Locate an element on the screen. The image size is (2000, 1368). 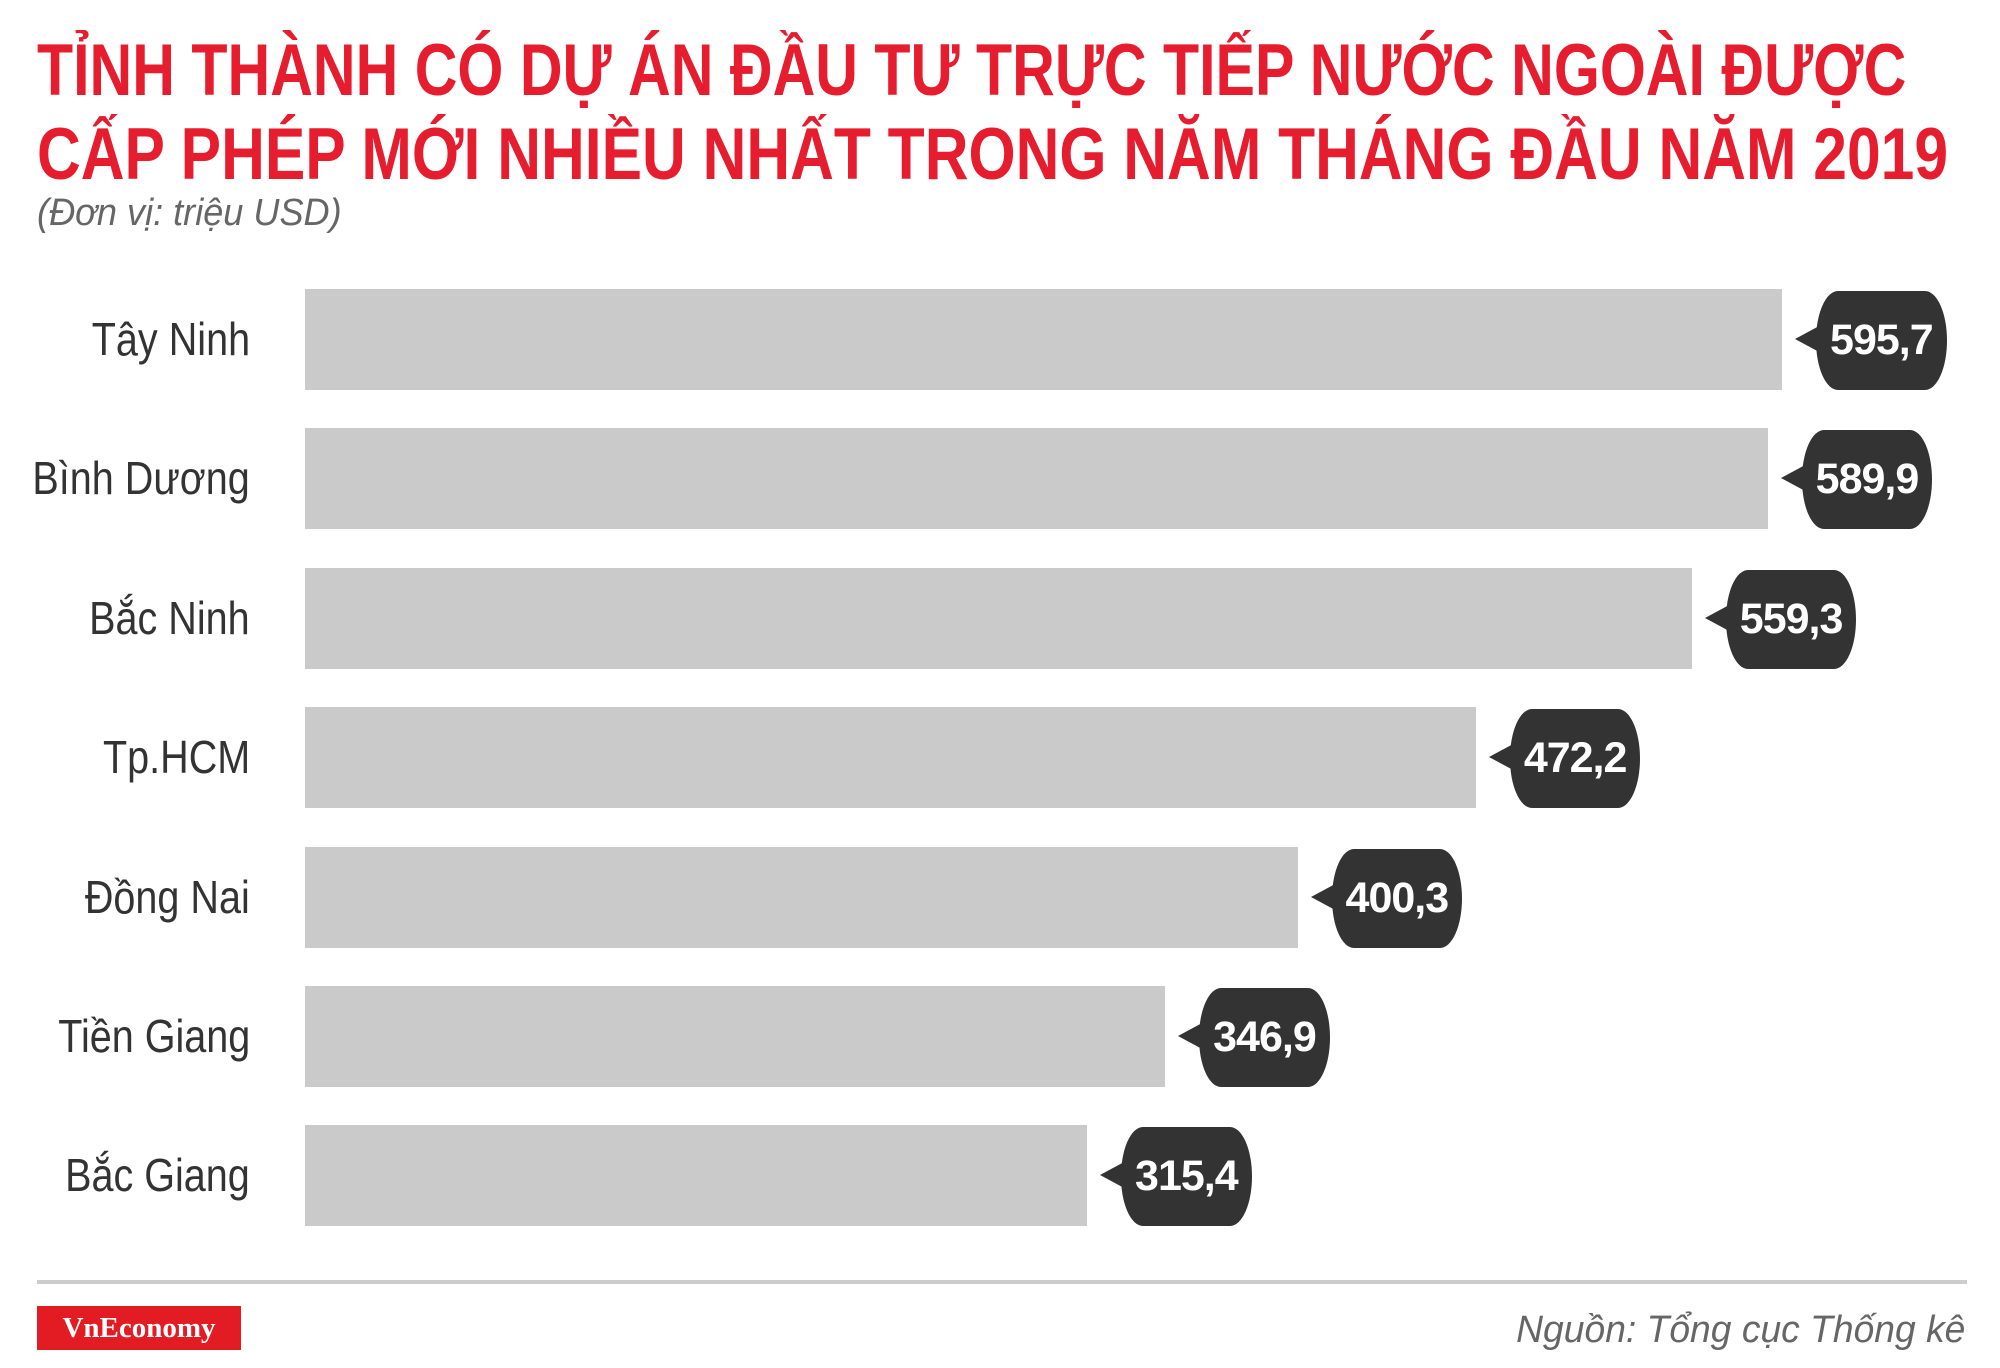
value-bubble: 315,4 is located at coordinates (1186, 1177).